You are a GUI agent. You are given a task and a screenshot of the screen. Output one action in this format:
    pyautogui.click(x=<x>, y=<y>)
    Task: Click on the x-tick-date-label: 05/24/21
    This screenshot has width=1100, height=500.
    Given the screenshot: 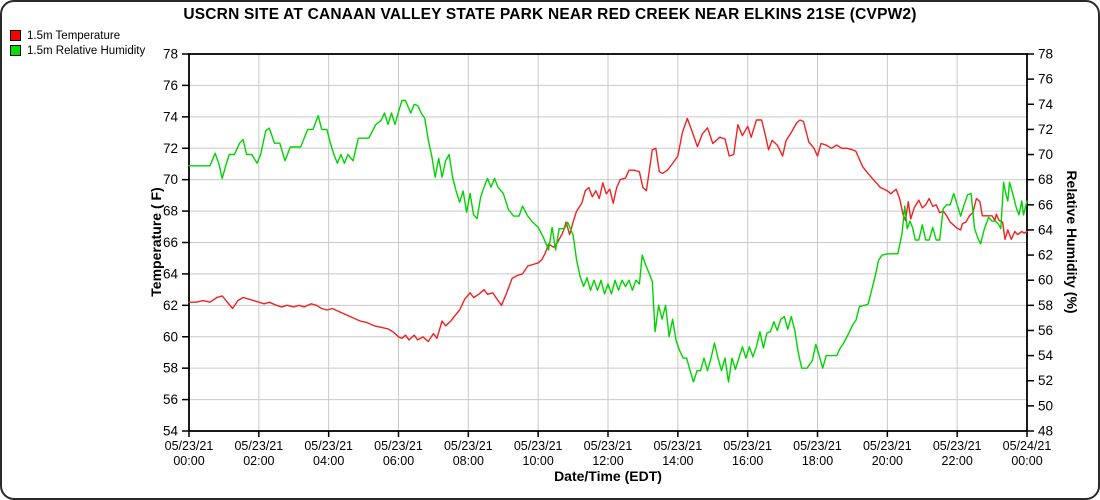 What is the action you would take?
    pyautogui.click(x=1027, y=446)
    